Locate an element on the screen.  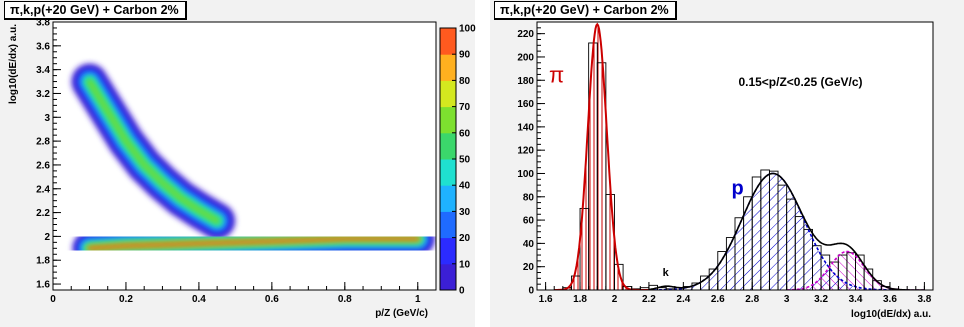
colorbar-tick-label: 20 is located at coordinates (465, 238).